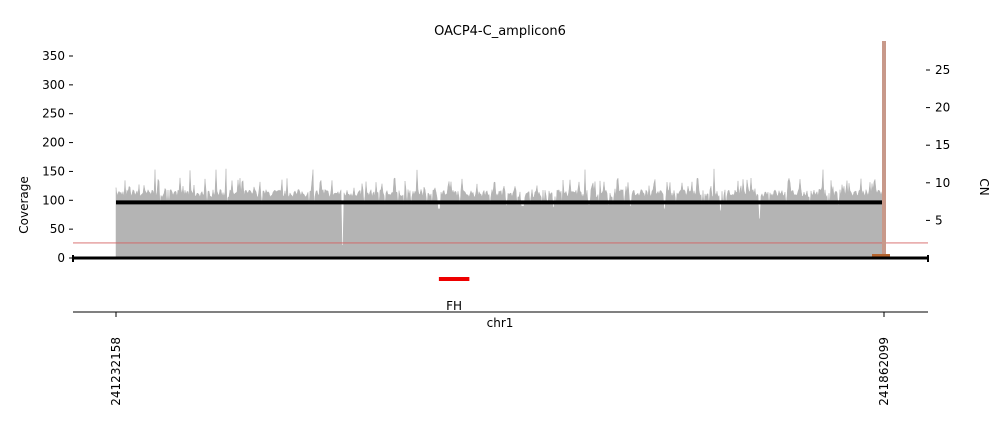 The height and width of the screenshot is (421, 1000). I want to click on gene-label: FH, so click(454, 306).